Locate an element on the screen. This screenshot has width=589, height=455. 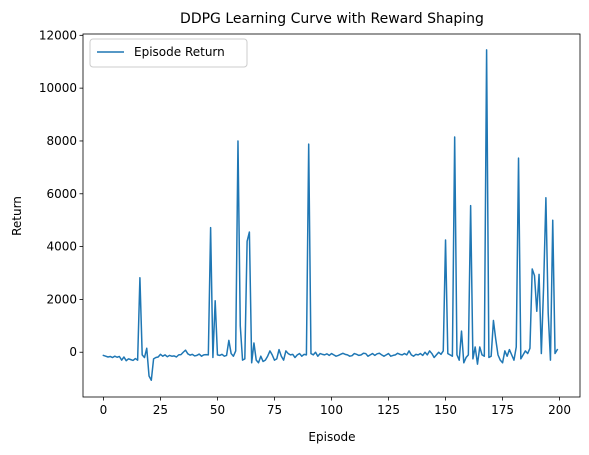
y-tick-label: 4000 is located at coordinates (61, 247).